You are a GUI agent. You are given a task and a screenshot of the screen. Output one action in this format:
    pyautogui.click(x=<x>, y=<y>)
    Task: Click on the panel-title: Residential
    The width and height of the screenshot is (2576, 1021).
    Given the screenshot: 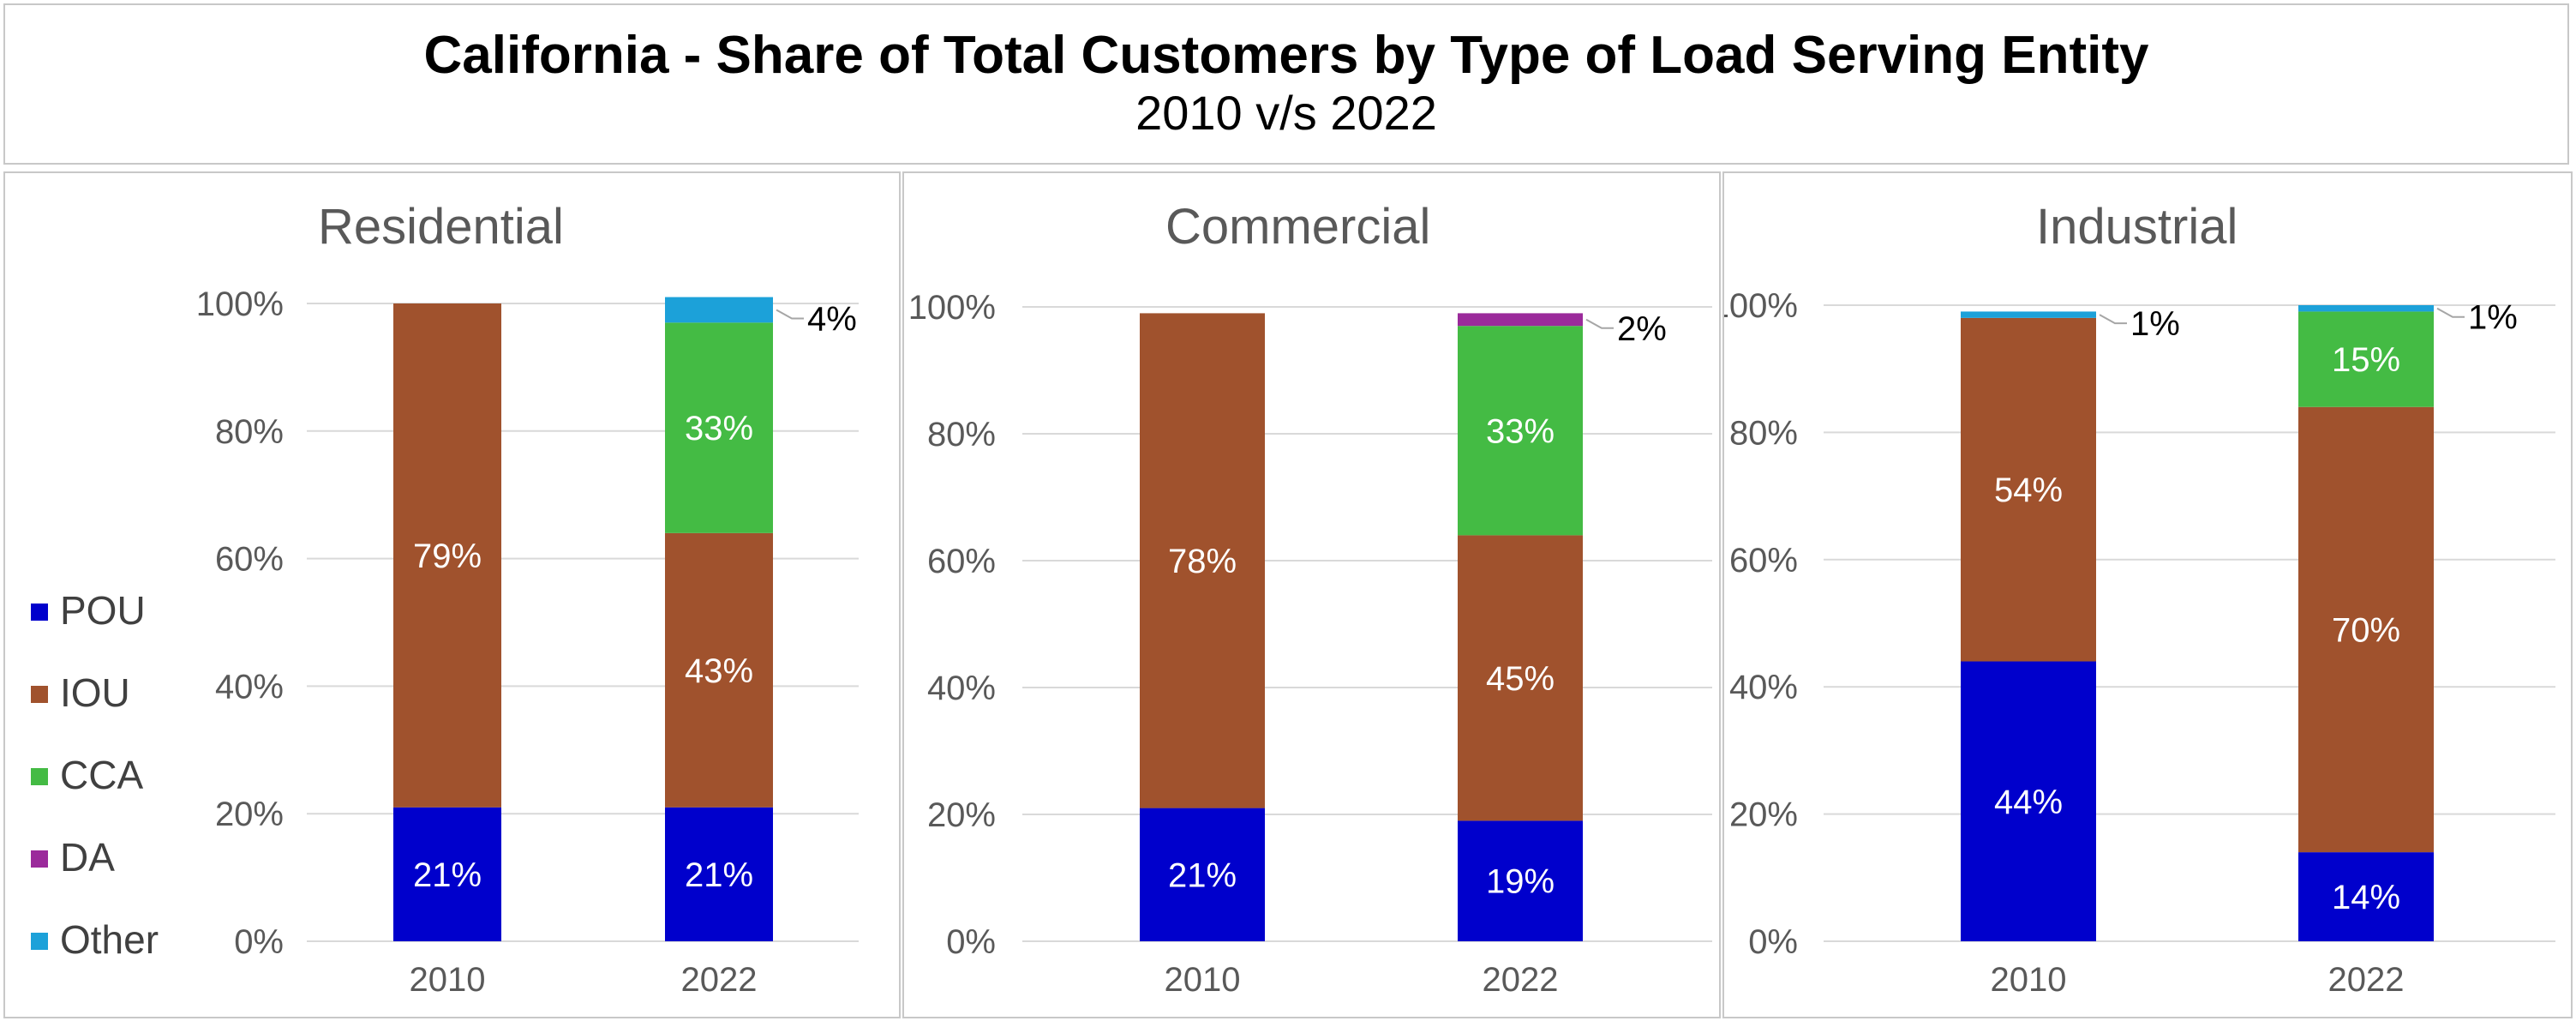 What is the action you would take?
    pyautogui.click(x=441, y=227)
    